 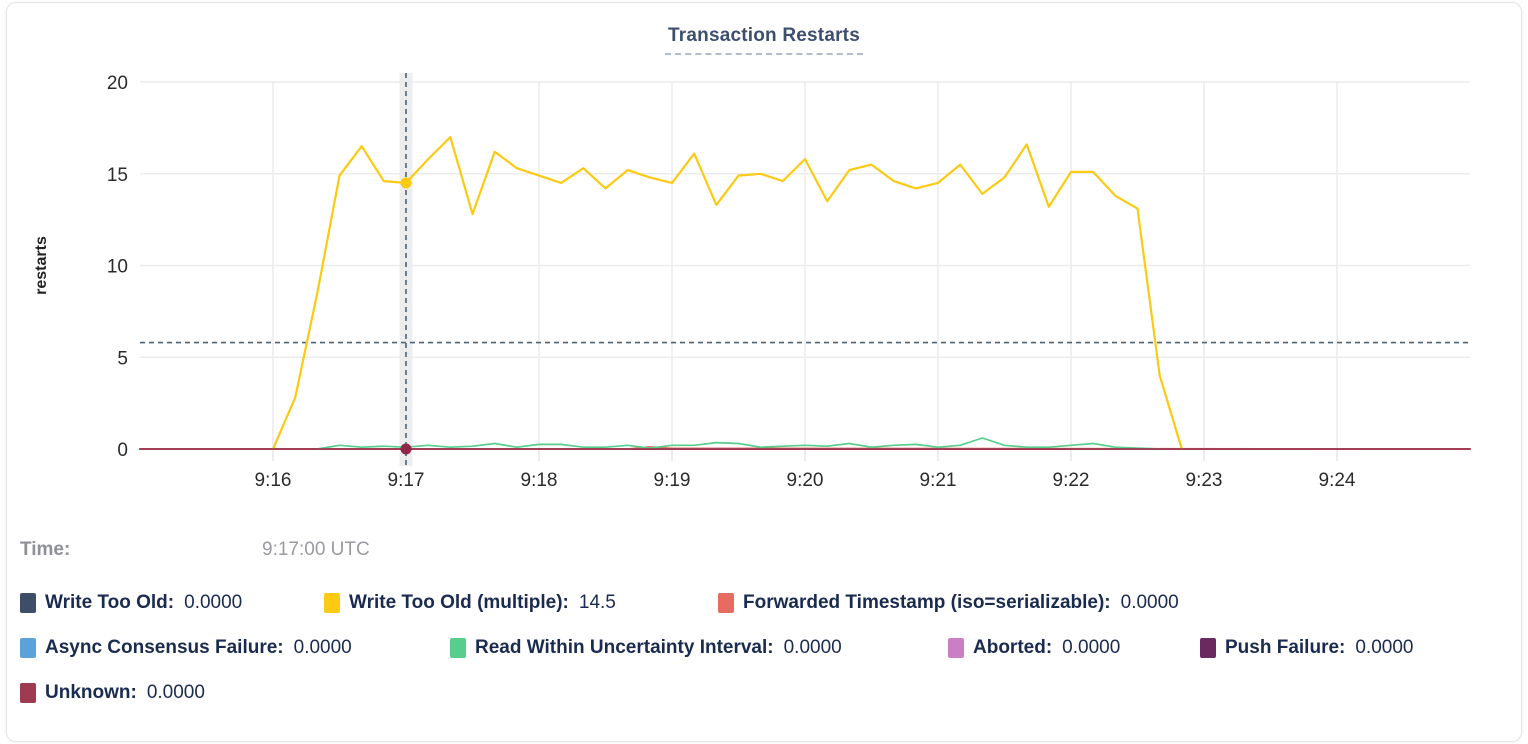 What do you see at coordinates (273, 480) in the screenshot?
I see `svg-text: 9:16` at bounding box center [273, 480].